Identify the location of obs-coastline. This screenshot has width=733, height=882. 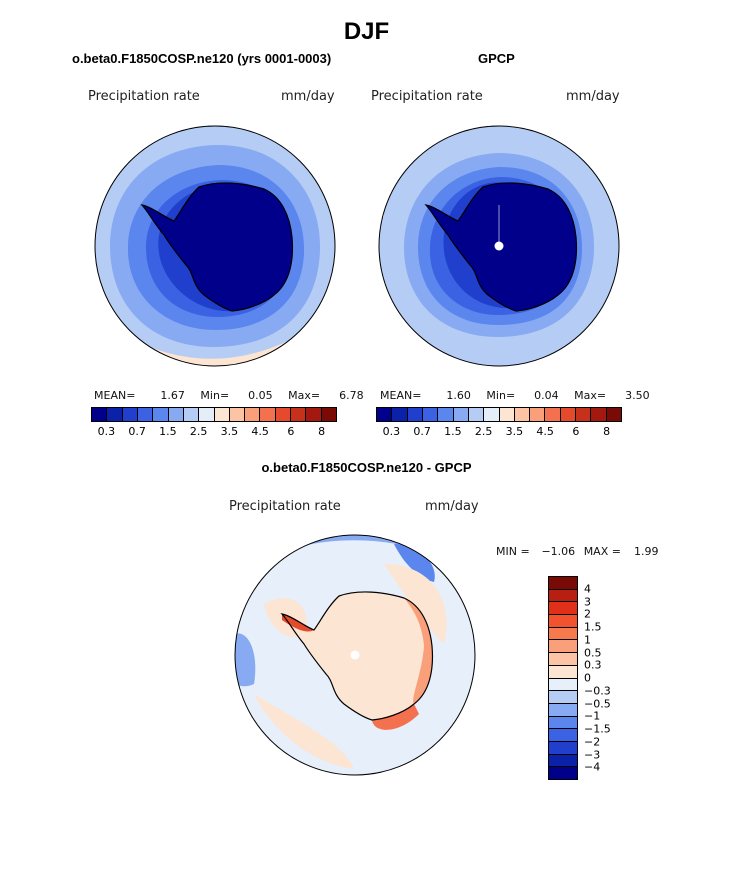
(501, 247).